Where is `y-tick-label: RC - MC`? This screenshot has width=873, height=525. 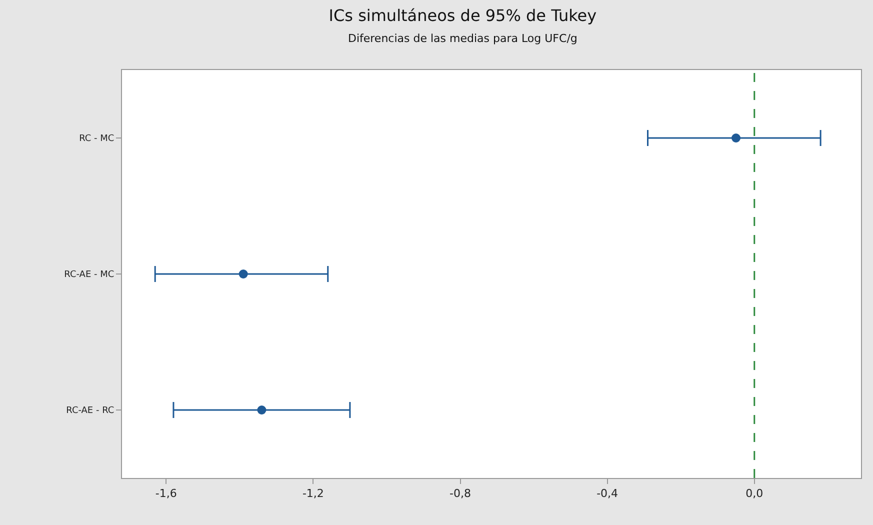 y-tick-label: RC - MC is located at coordinates (96, 139).